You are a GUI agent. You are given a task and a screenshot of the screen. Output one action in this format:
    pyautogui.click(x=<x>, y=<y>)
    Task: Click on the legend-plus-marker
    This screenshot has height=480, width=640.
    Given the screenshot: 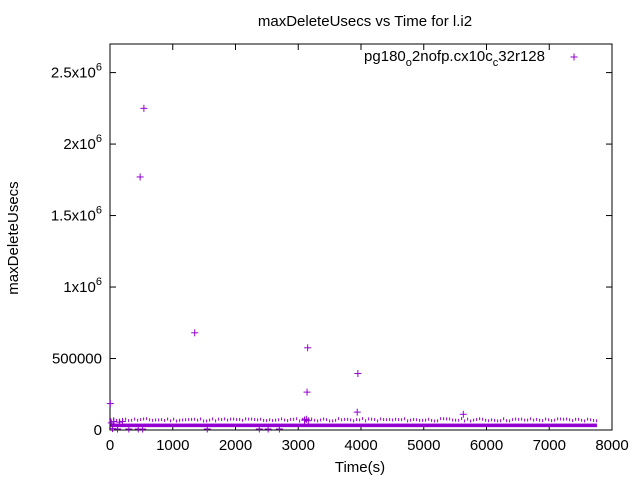 What is the action you would take?
    pyautogui.click(x=574, y=57)
    